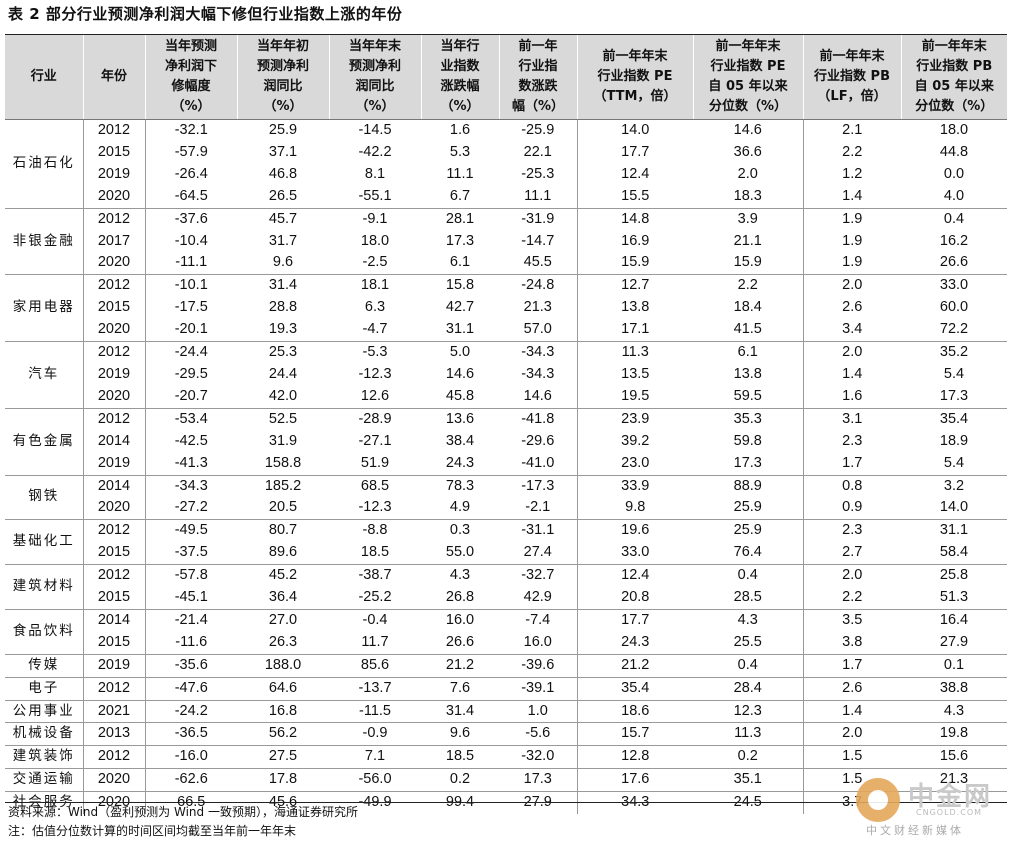 This screenshot has width=1012, height=847. What do you see at coordinates (954, 307) in the screenshot?
I see `value-cell: 60.0` at bounding box center [954, 307].